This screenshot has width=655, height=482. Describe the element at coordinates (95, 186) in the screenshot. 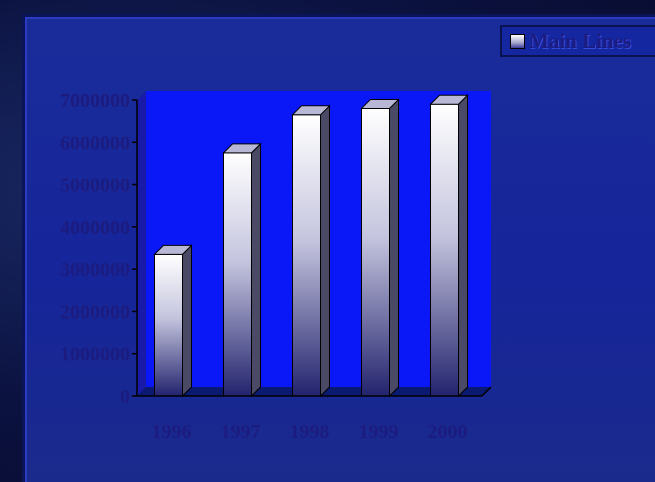

I see `y-tick-label: 5000000` at that location.